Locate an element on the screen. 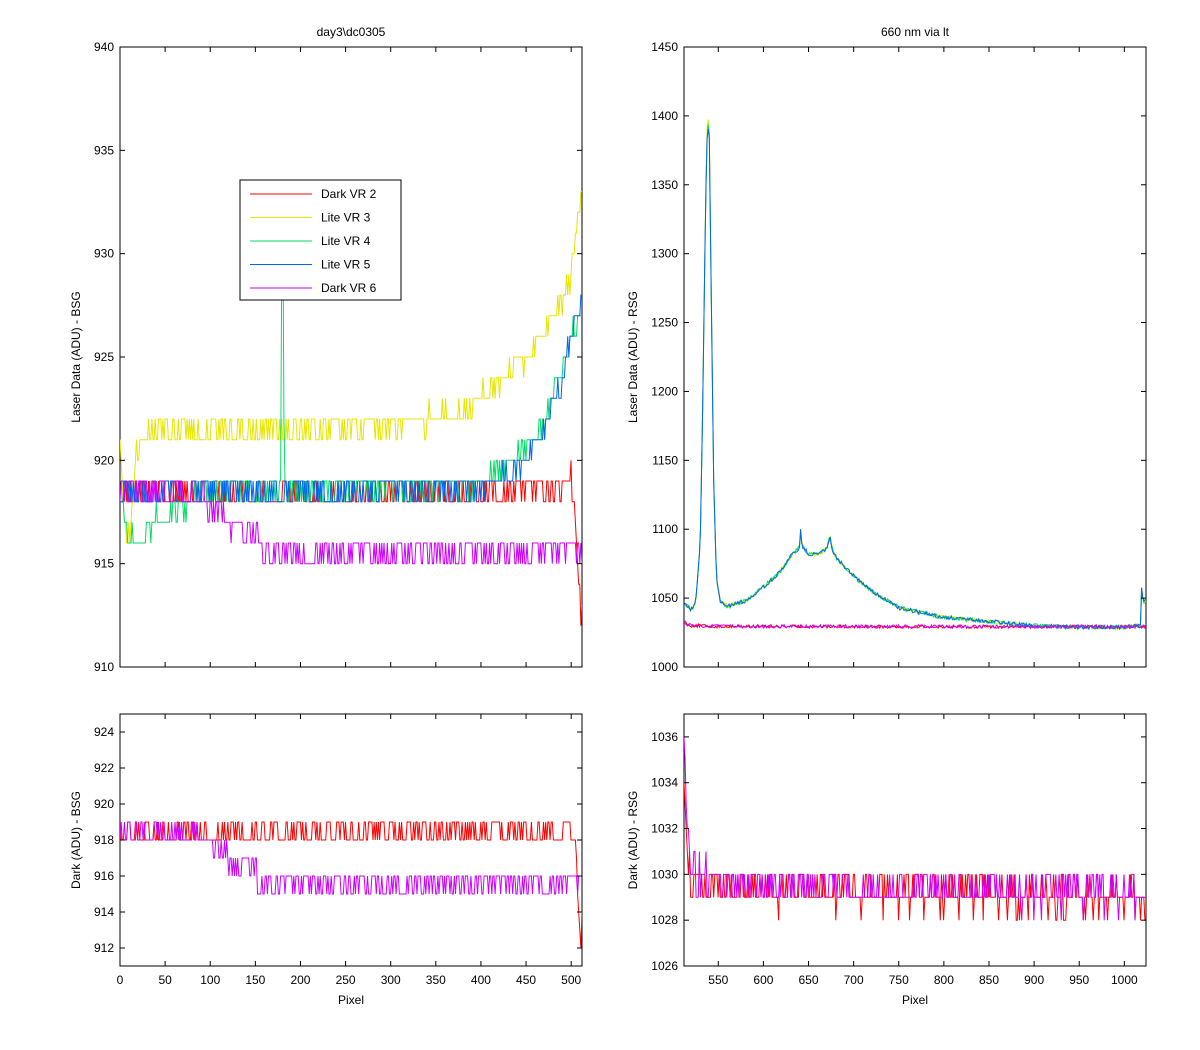  y-tick-label-bl: 914 is located at coordinates (104, 912).